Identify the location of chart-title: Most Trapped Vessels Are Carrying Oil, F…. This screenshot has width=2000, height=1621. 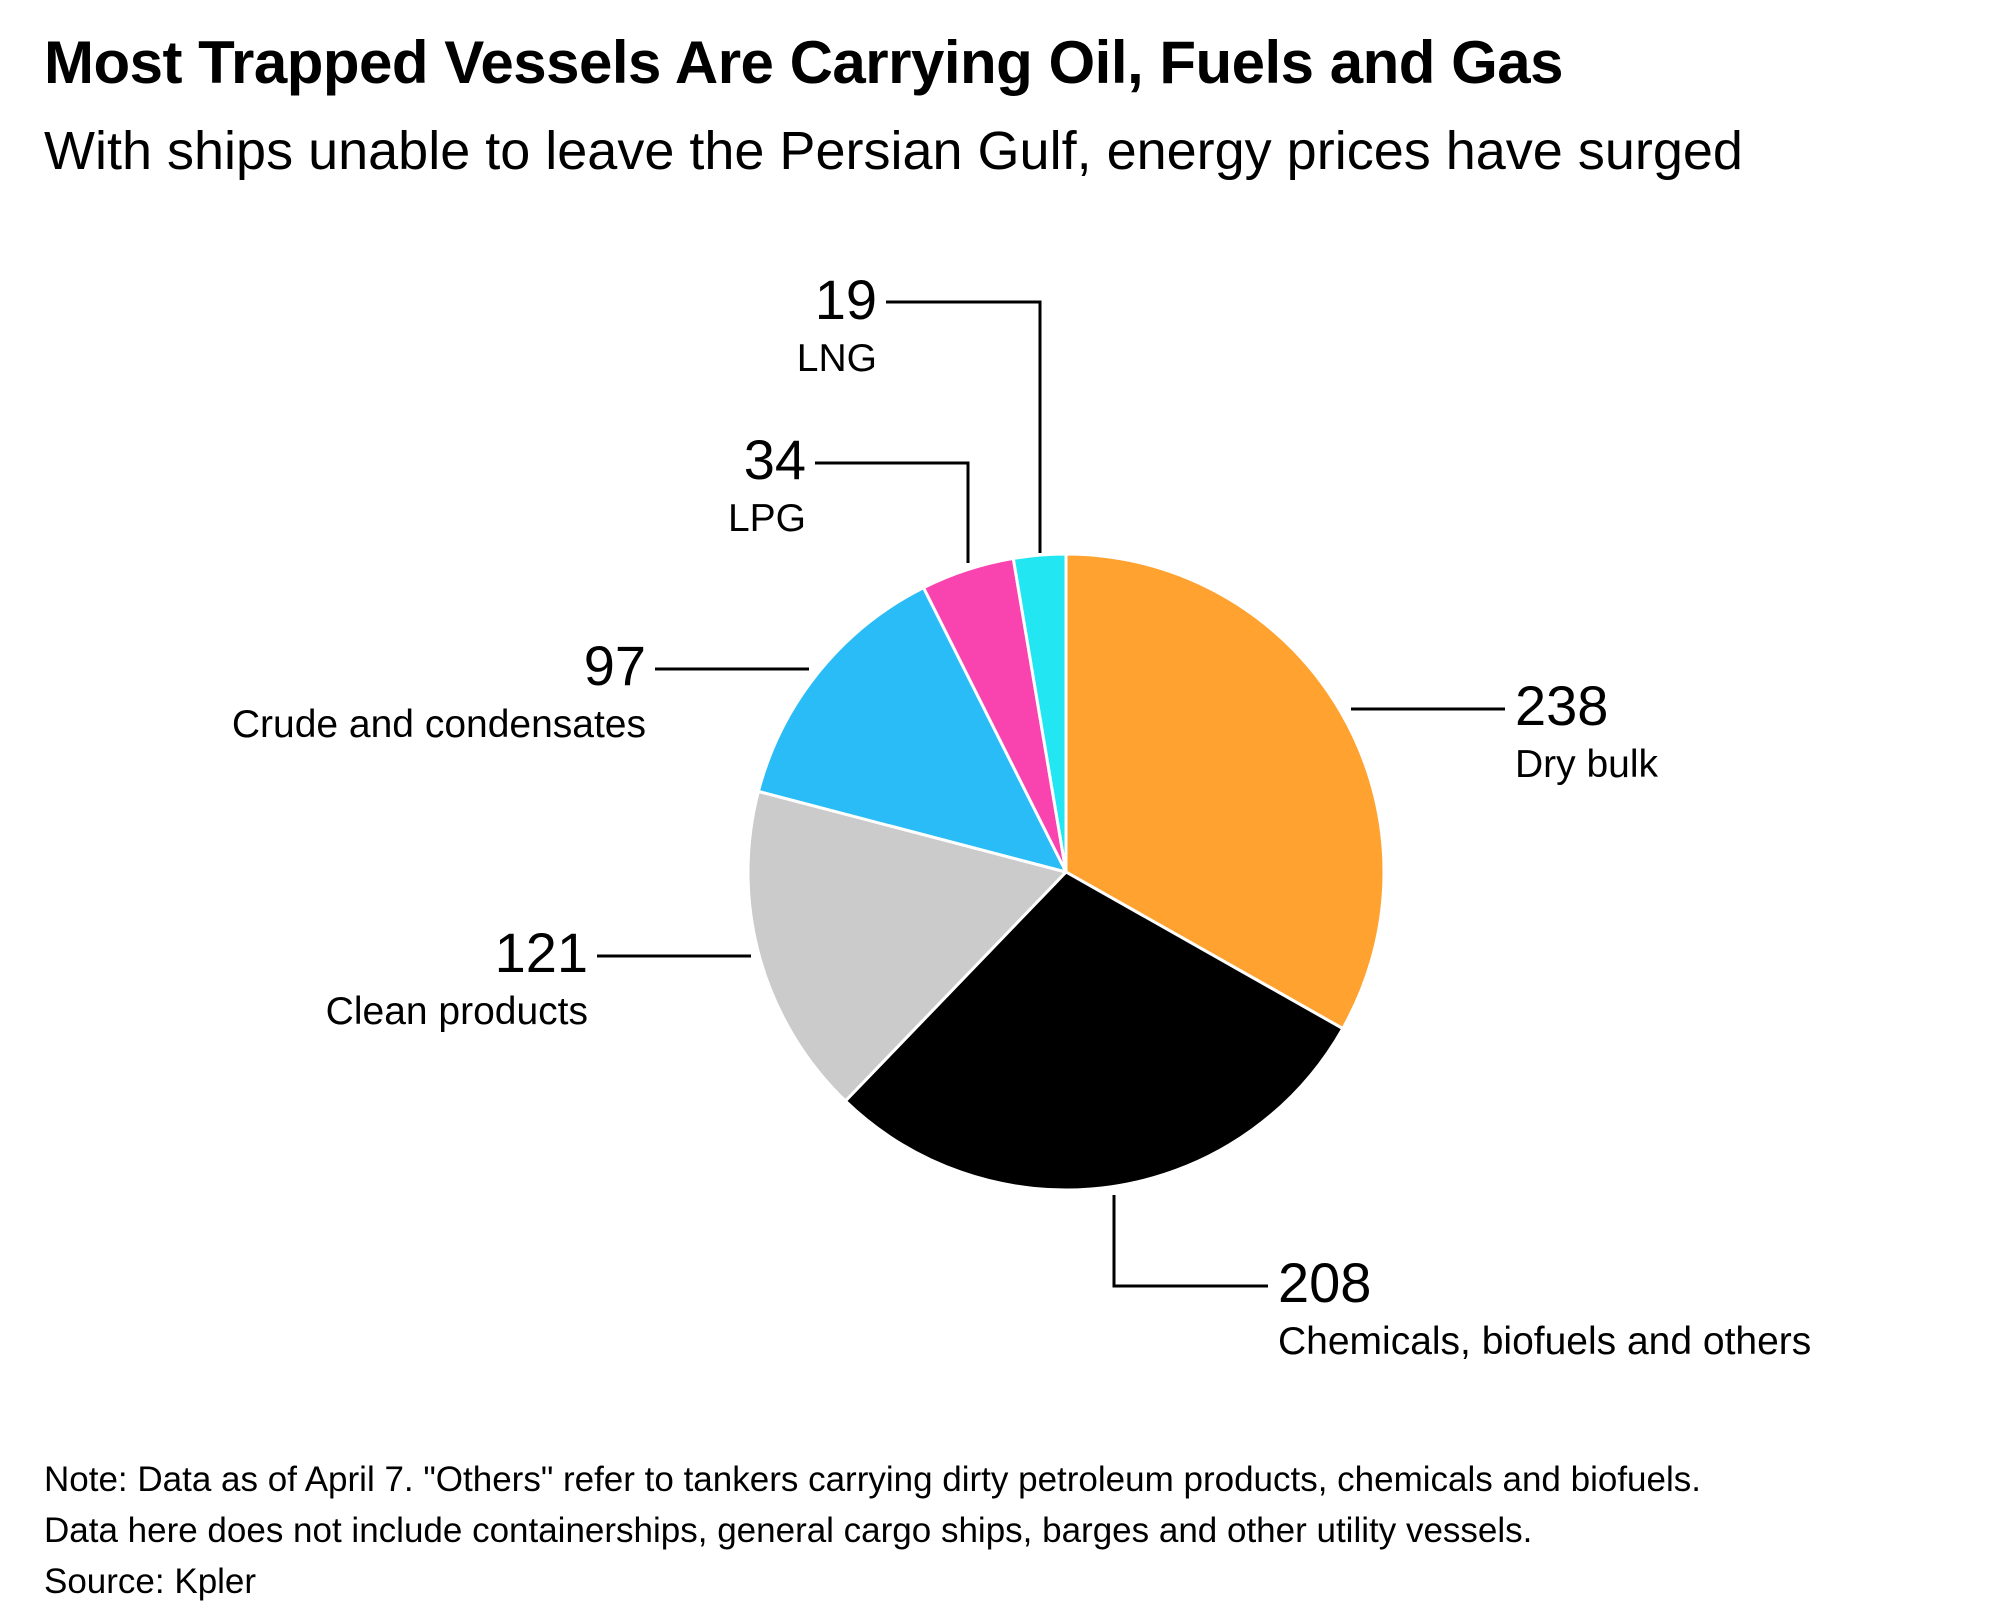
(803, 62).